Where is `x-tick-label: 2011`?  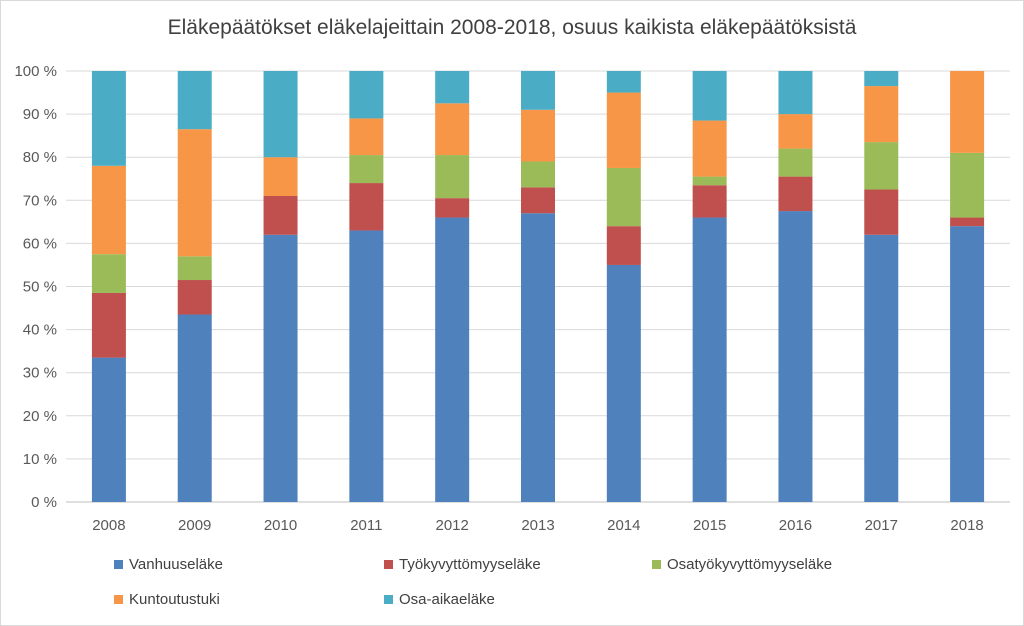 x-tick-label: 2011 is located at coordinates (366, 525).